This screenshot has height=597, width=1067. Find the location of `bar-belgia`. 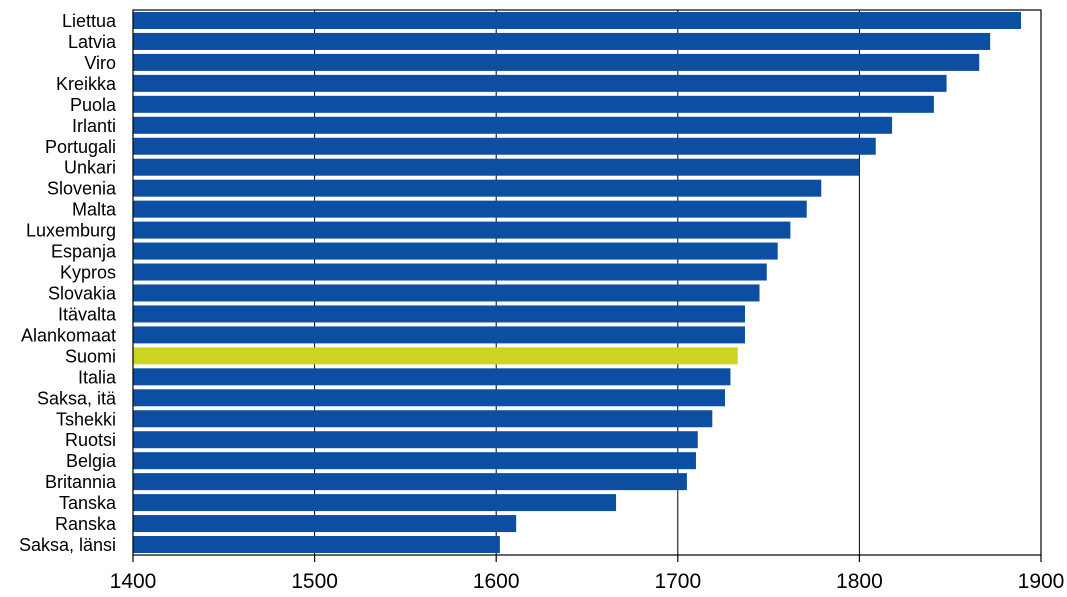

bar-belgia is located at coordinates (414, 461).